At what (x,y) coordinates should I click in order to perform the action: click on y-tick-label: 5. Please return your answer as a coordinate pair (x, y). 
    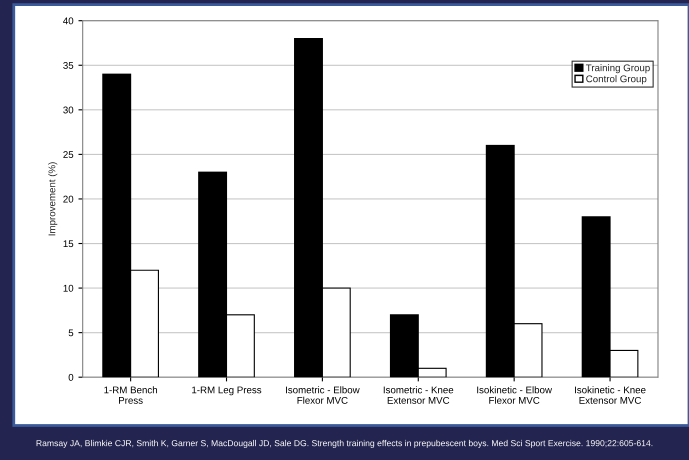
    Looking at the image, I should click on (71, 332).